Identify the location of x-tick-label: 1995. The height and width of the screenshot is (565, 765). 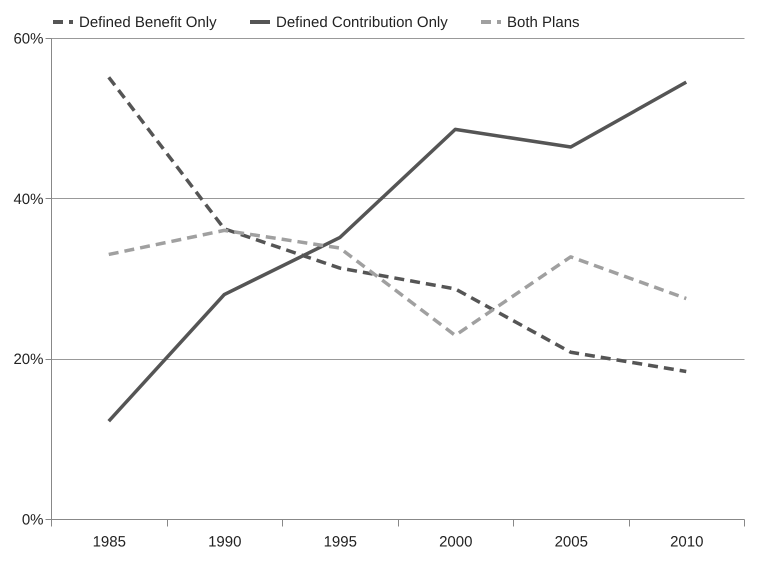
(340, 542).